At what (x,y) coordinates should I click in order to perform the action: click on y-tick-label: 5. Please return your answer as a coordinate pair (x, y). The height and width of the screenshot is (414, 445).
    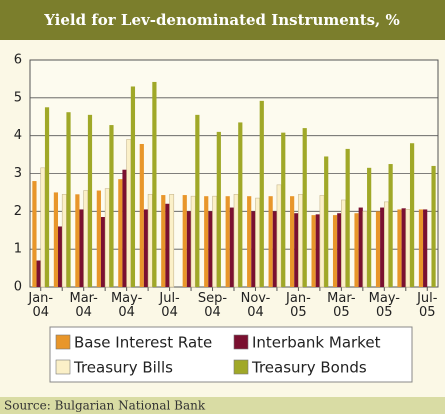
    Looking at the image, I should click on (18, 97).